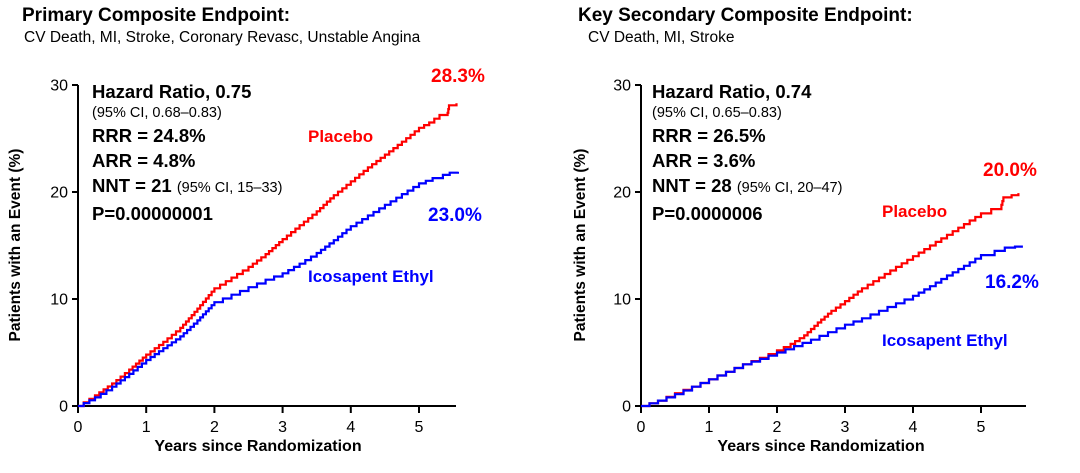 Image resolution: width=1080 pixels, height=473 pixels. Describe the element at coordinates (1010, 170) in the screenshot. I see `placebo-end-value: 20.0%` at that location.